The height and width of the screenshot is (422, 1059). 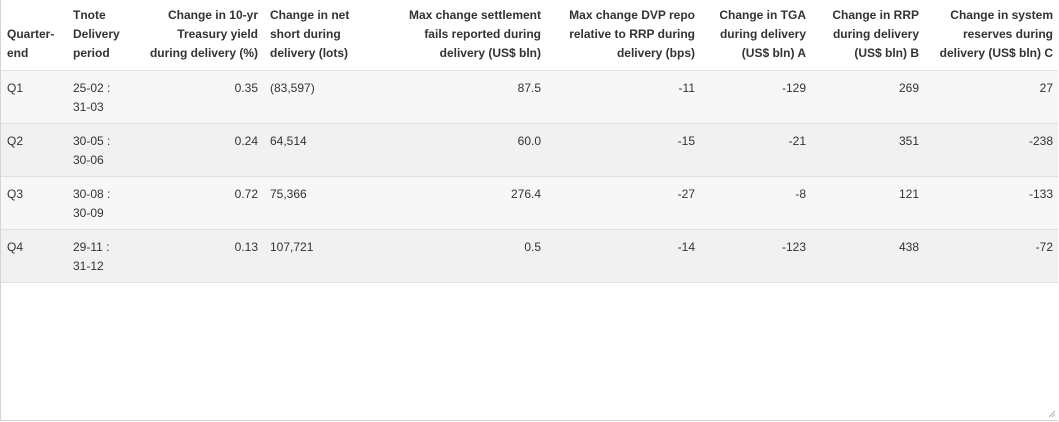 What do you see at coordinates (991, 150) in the screenshot?
I see `cell-reserves-change: -238` at bounding box center [991, 150].